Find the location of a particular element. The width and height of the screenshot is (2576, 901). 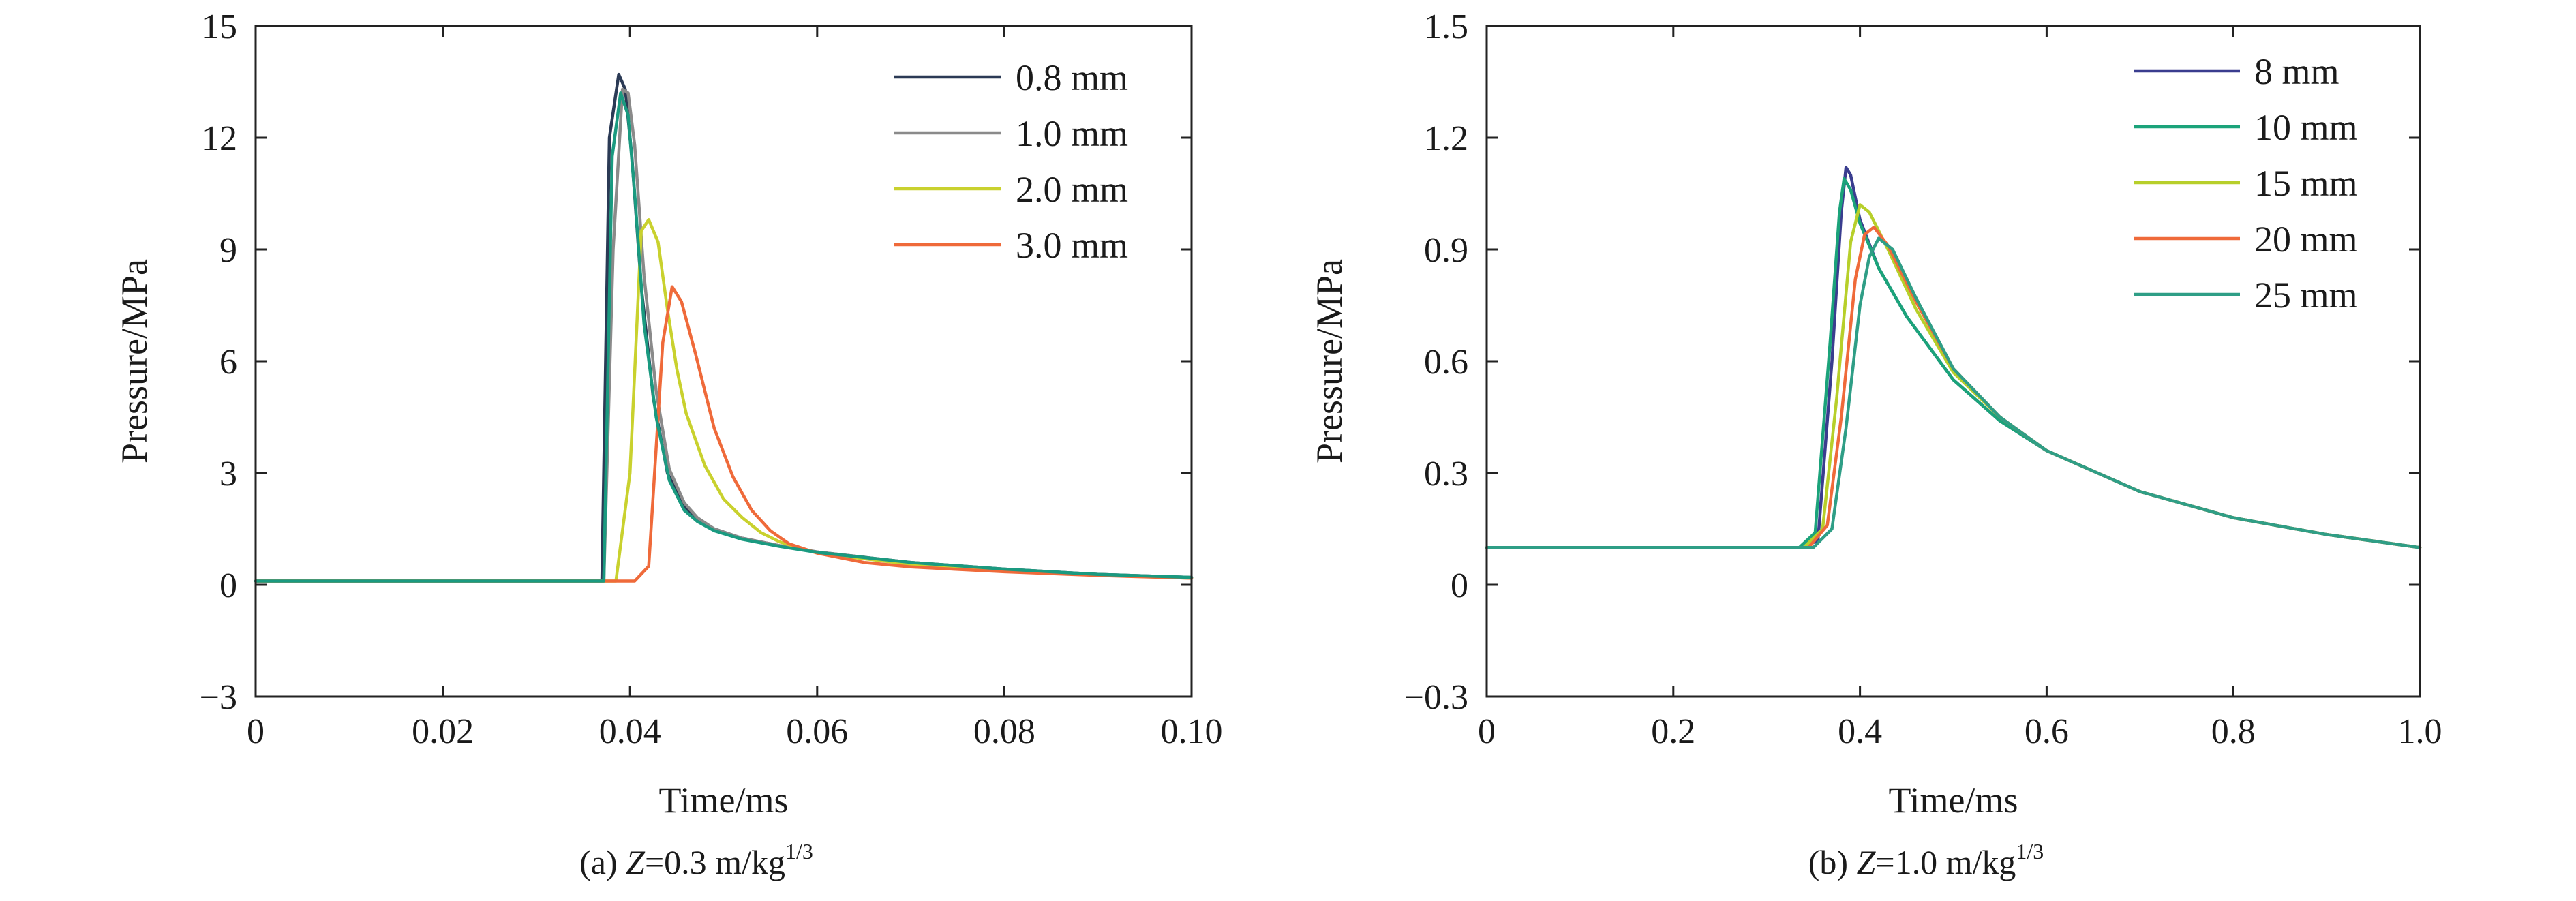

x-tick-label: 0.06 is located at coordinates (817, 731).